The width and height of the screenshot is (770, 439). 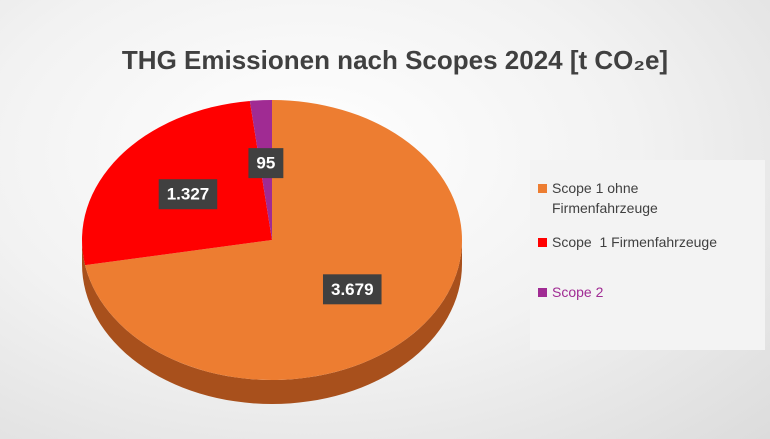 I want to click on data-label: 1.327, so click(x=188, y=194).